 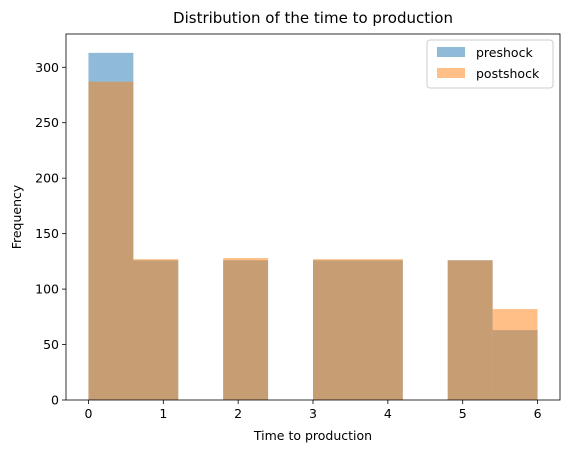 What do you see at coordinates (51, 344) in the screenshot?
I see `y-tick-label: 50` at bounding box center [51, 344].